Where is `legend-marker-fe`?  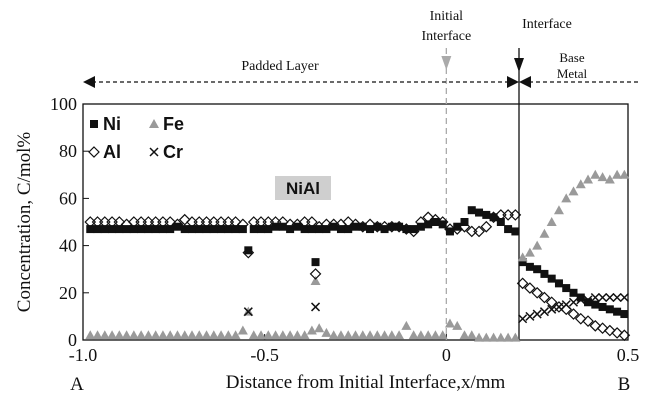
legend-marker-fe is located at coordinates (154, 123).